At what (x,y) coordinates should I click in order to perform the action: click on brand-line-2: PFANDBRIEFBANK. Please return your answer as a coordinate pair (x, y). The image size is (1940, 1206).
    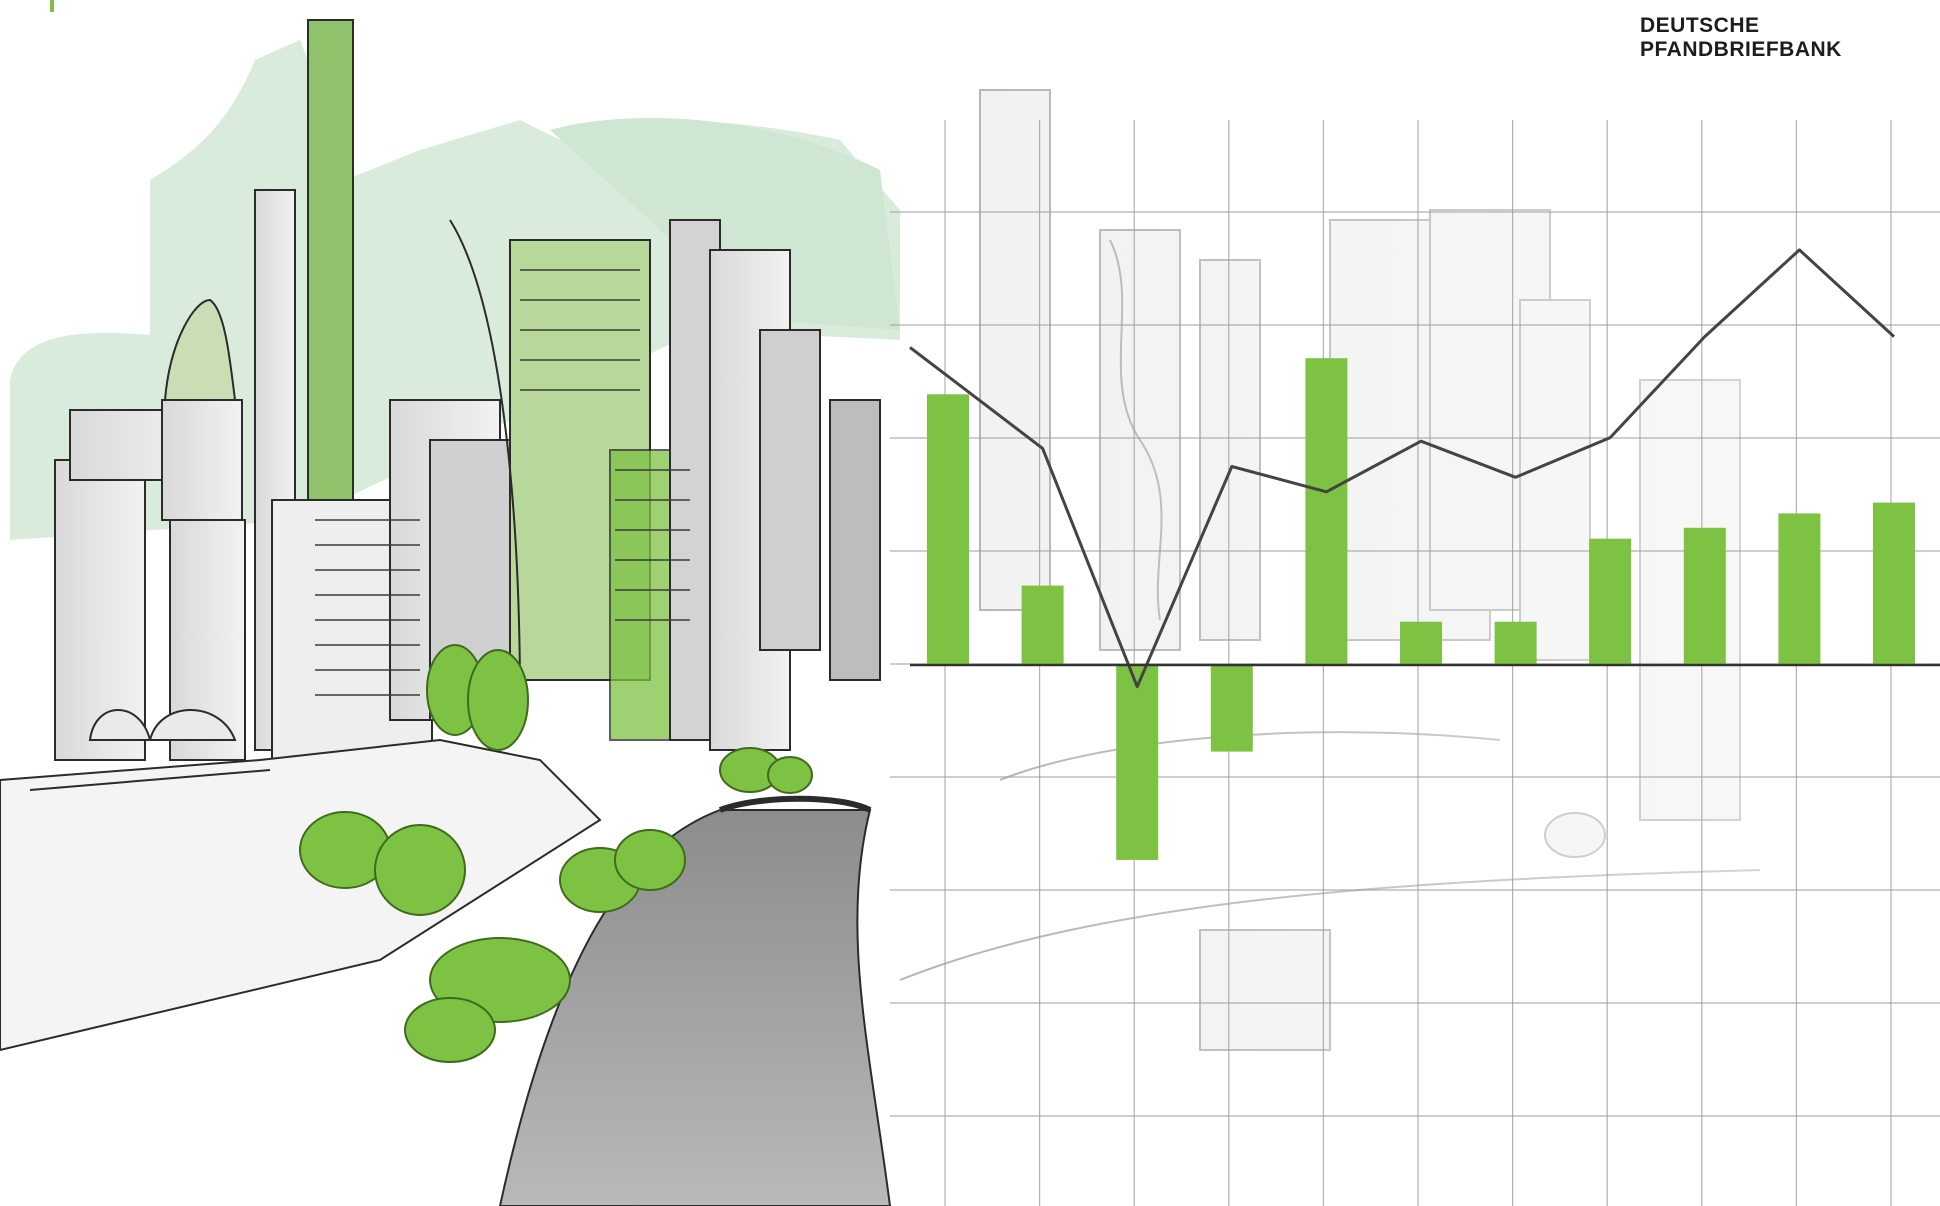
    Looking at the image, I should click on (1741, 49).